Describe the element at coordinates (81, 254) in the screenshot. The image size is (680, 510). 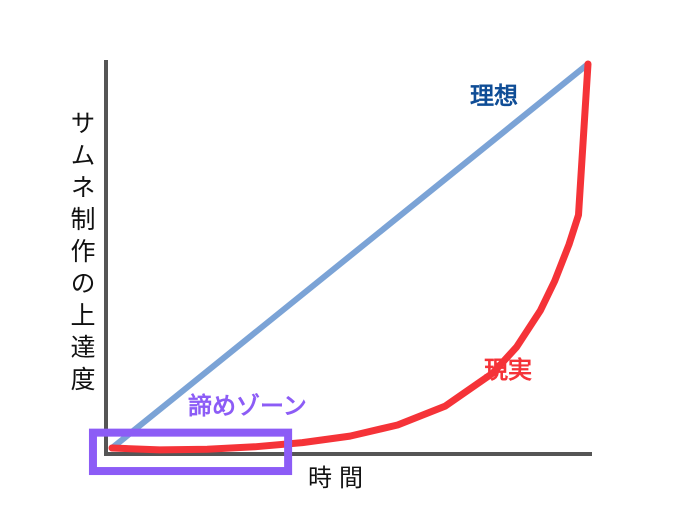
I see `y-axis-label: サムネ制作の上達度` at that location.